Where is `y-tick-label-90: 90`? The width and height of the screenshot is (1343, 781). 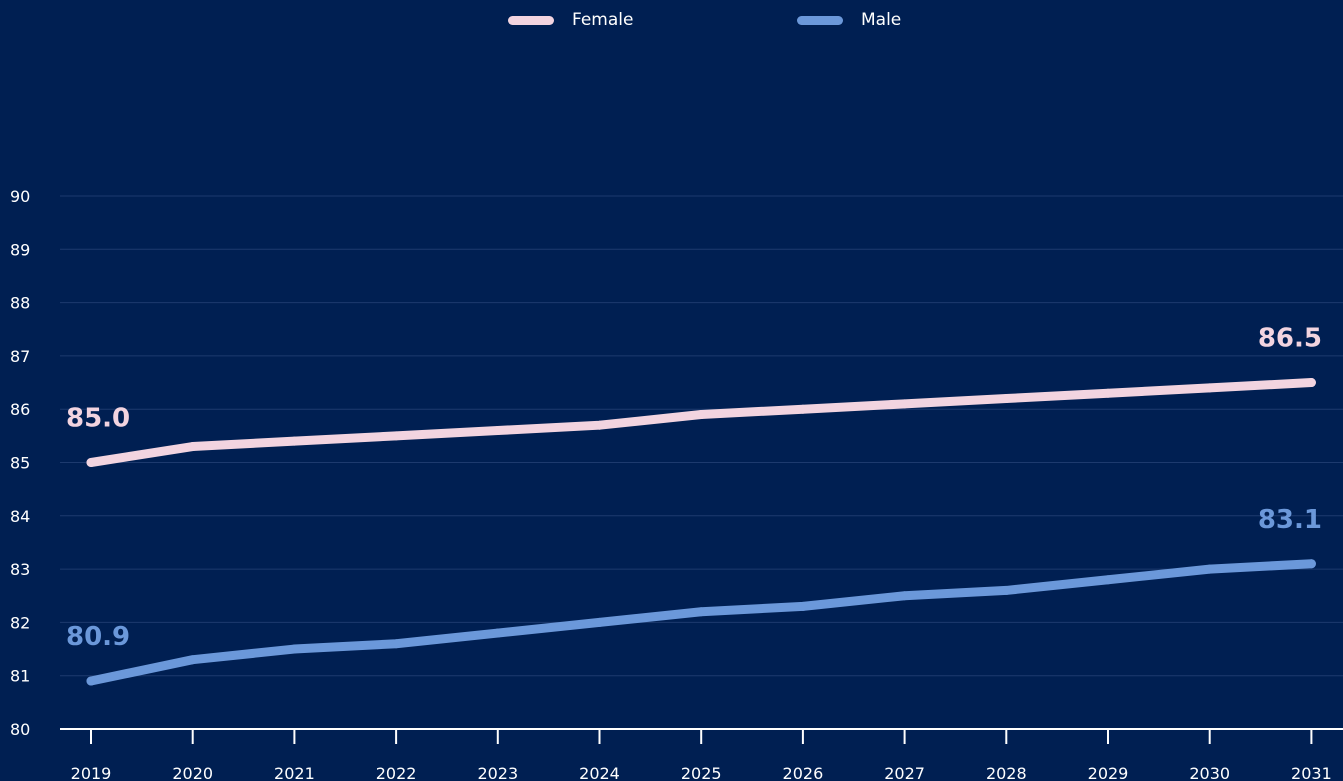 y-tick-label-90: 90 is located at coordinates (20, 196).